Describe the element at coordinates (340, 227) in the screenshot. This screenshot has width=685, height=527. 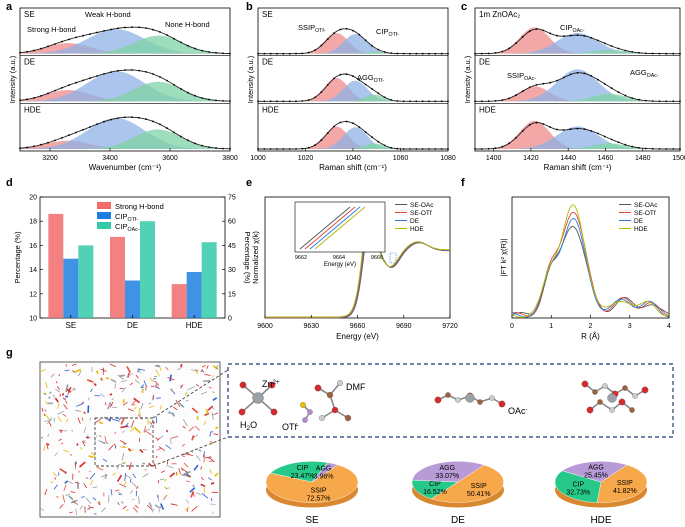
I see `inset-frame` at that location.